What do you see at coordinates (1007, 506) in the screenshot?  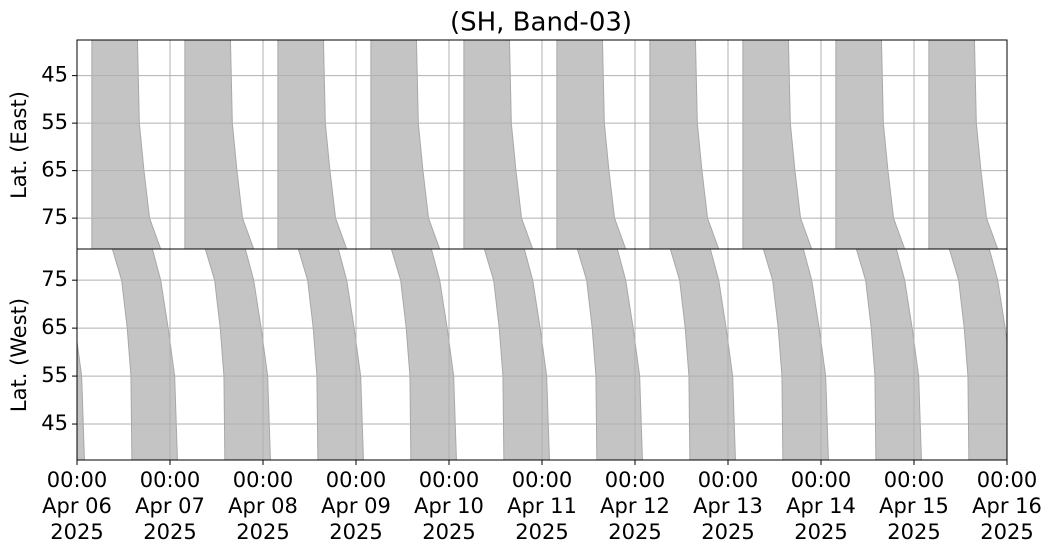 I see `x-tick-label: 00:00 Apr 16 2025` at bounding box center [1007, 506].